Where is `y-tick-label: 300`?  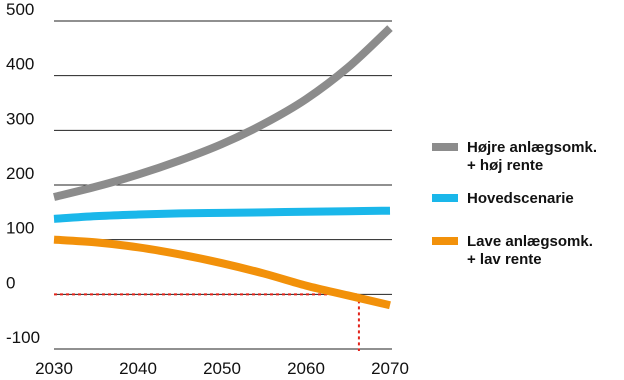
y-tick-label: 300 is located at coordinates (20, 118).